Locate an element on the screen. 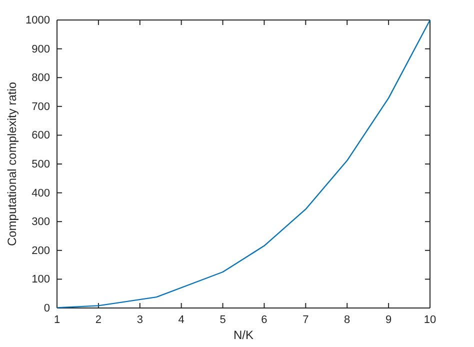 The height and width of the screenshot is (347, 474). x-tick-label: 8 is located at coordinates (347, 320).